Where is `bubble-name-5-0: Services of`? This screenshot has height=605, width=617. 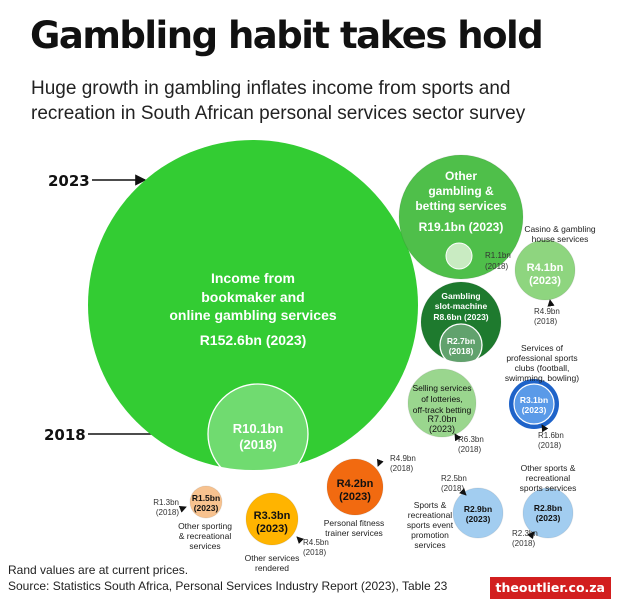 bubble-name-5-0: Services of is located at coordinates (542, 348).